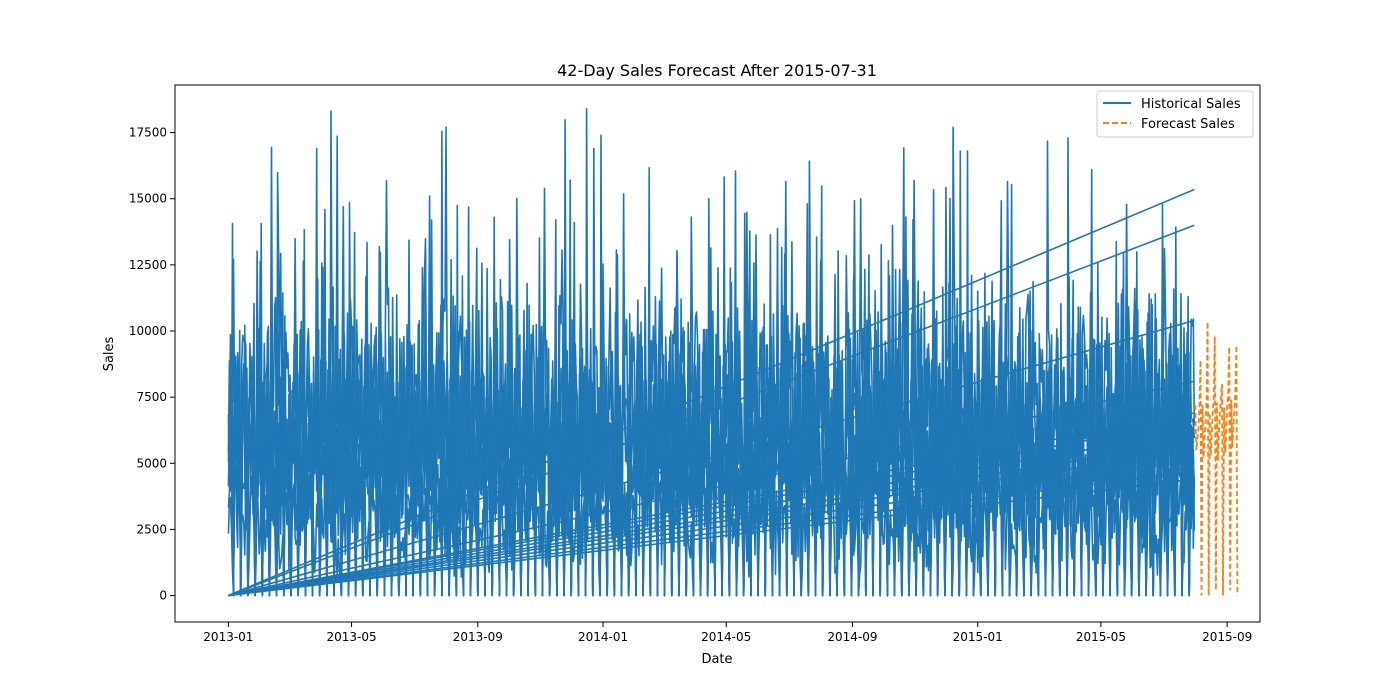 Image resolution: width=1400 pixels, height=700 pixels. What do you see at coordinates (152, 364) in the screenshot?
I see `y-axis: 0 2500 5000 7500 10000 12500 15000 17500` at bounding box center [152, 364].